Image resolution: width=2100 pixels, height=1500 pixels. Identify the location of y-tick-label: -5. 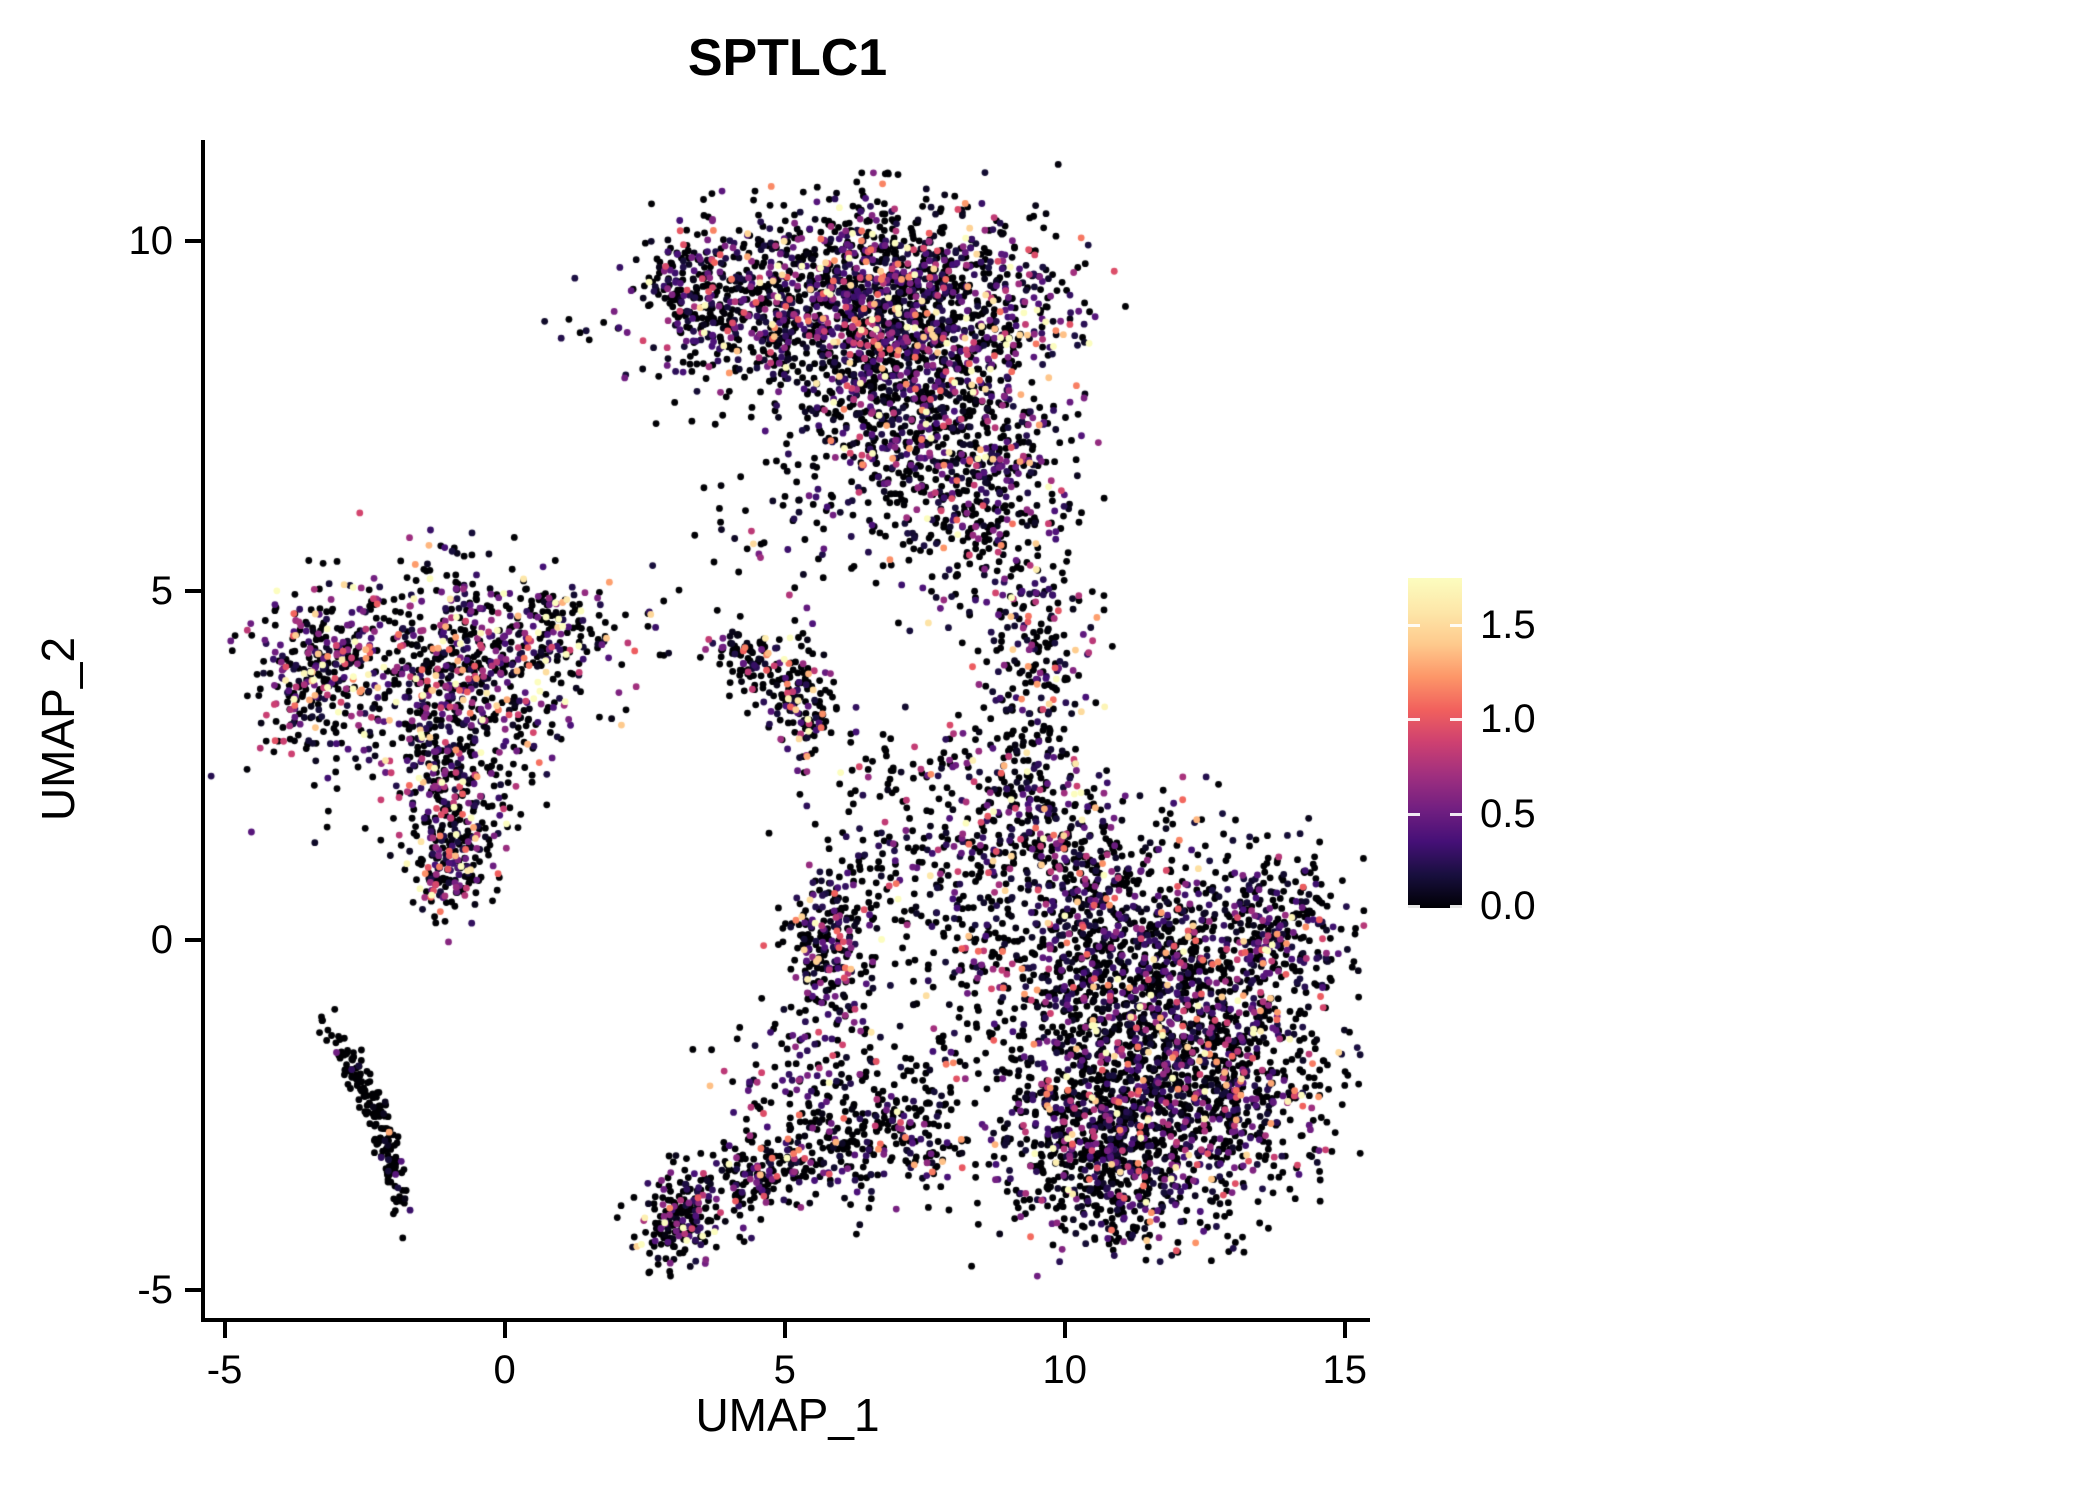
(155, 1290).